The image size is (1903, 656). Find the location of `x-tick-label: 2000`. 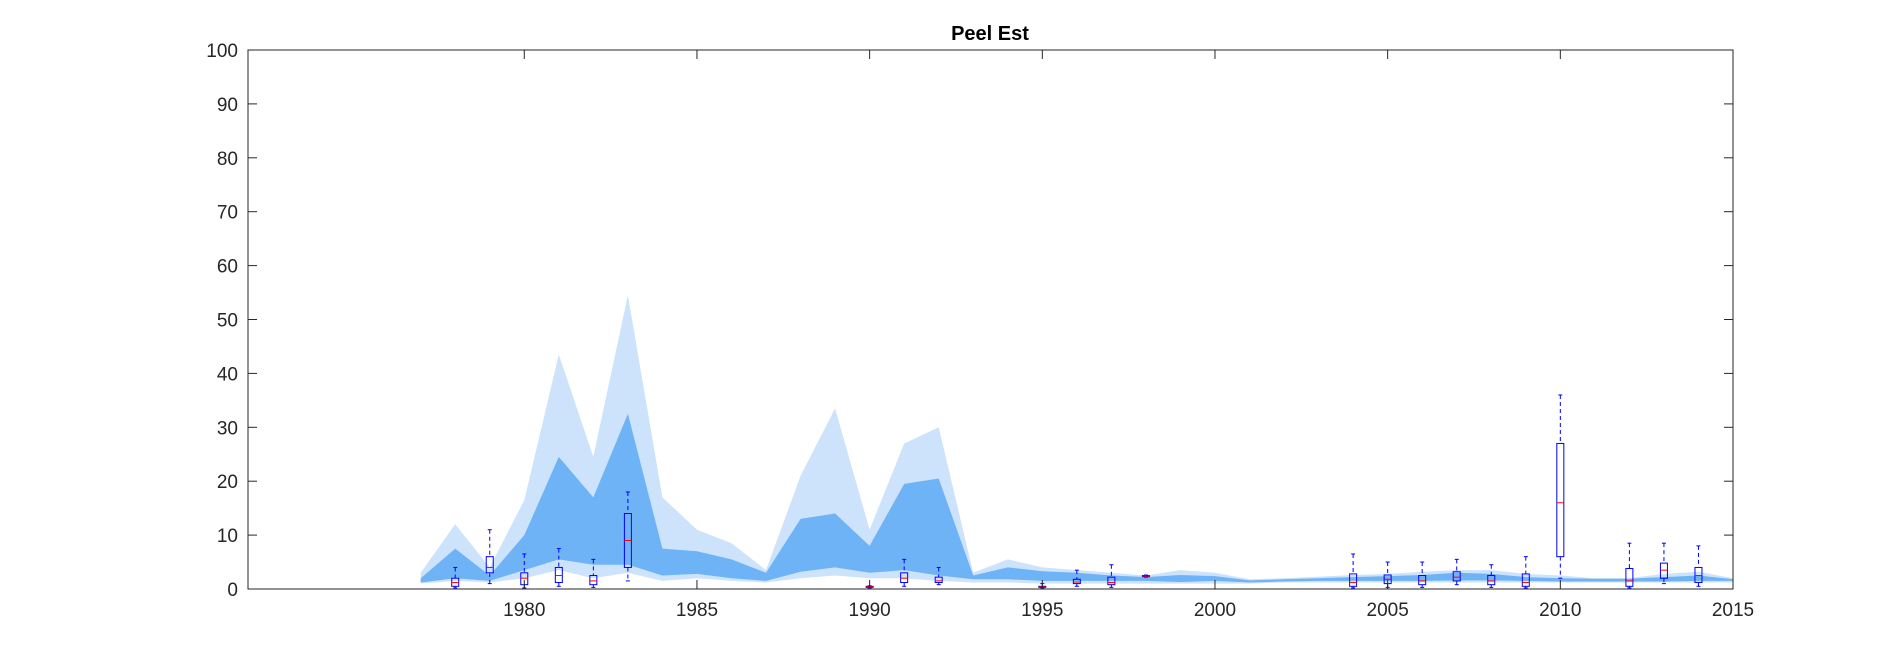

x-tick-label: 2000 is located at coordinates (1215, 610).